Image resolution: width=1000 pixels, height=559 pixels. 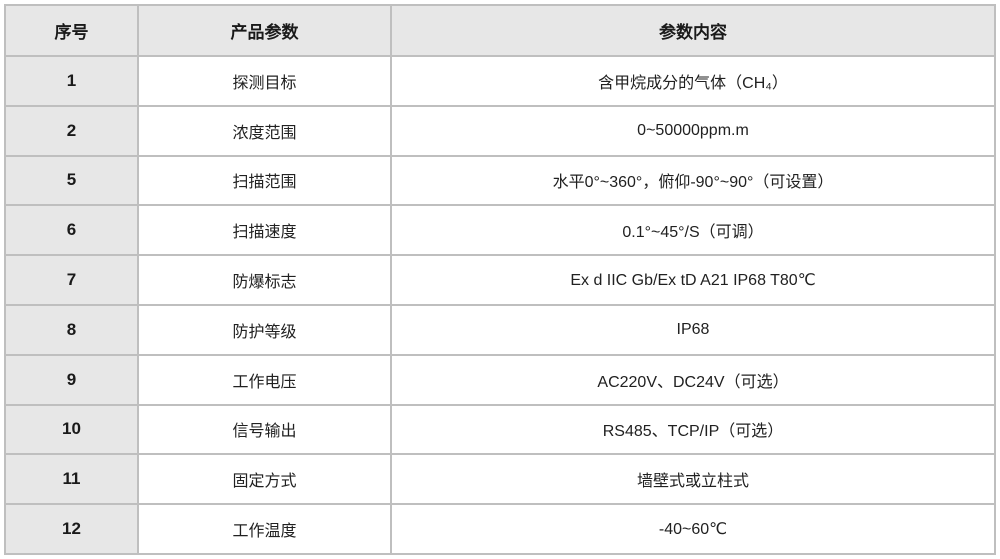 What do you see at coordinates (264, 429) in the screenshot?
I see `param-cell: 信号输出` at bounding box center [264, 429].